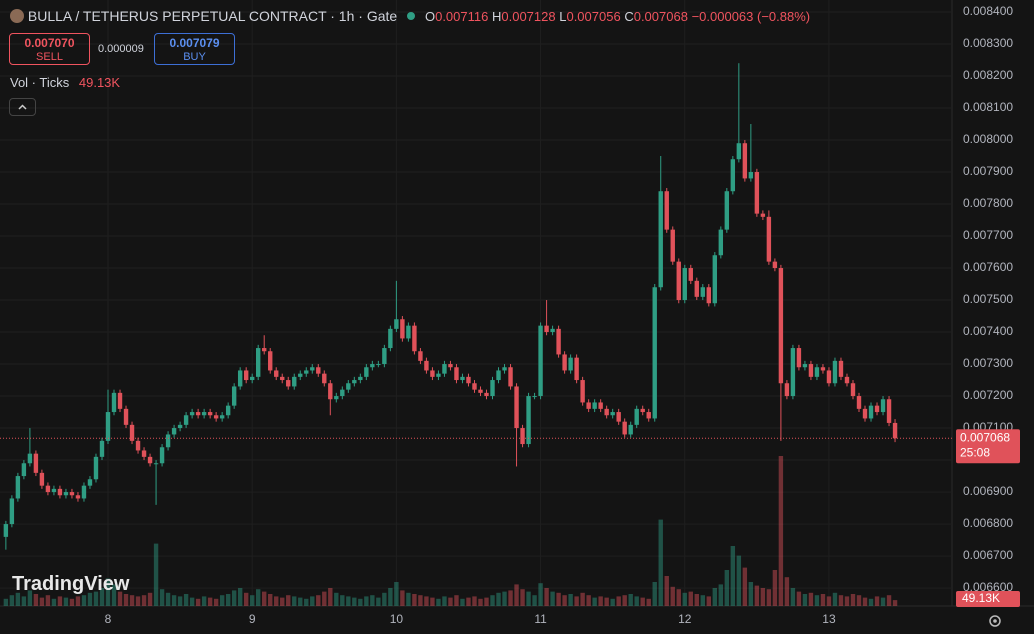  What do you see at coordinates (988, 43) in the screenshot?
I see `y-tick-label: 0.008300` at bounding box center [988, 43].